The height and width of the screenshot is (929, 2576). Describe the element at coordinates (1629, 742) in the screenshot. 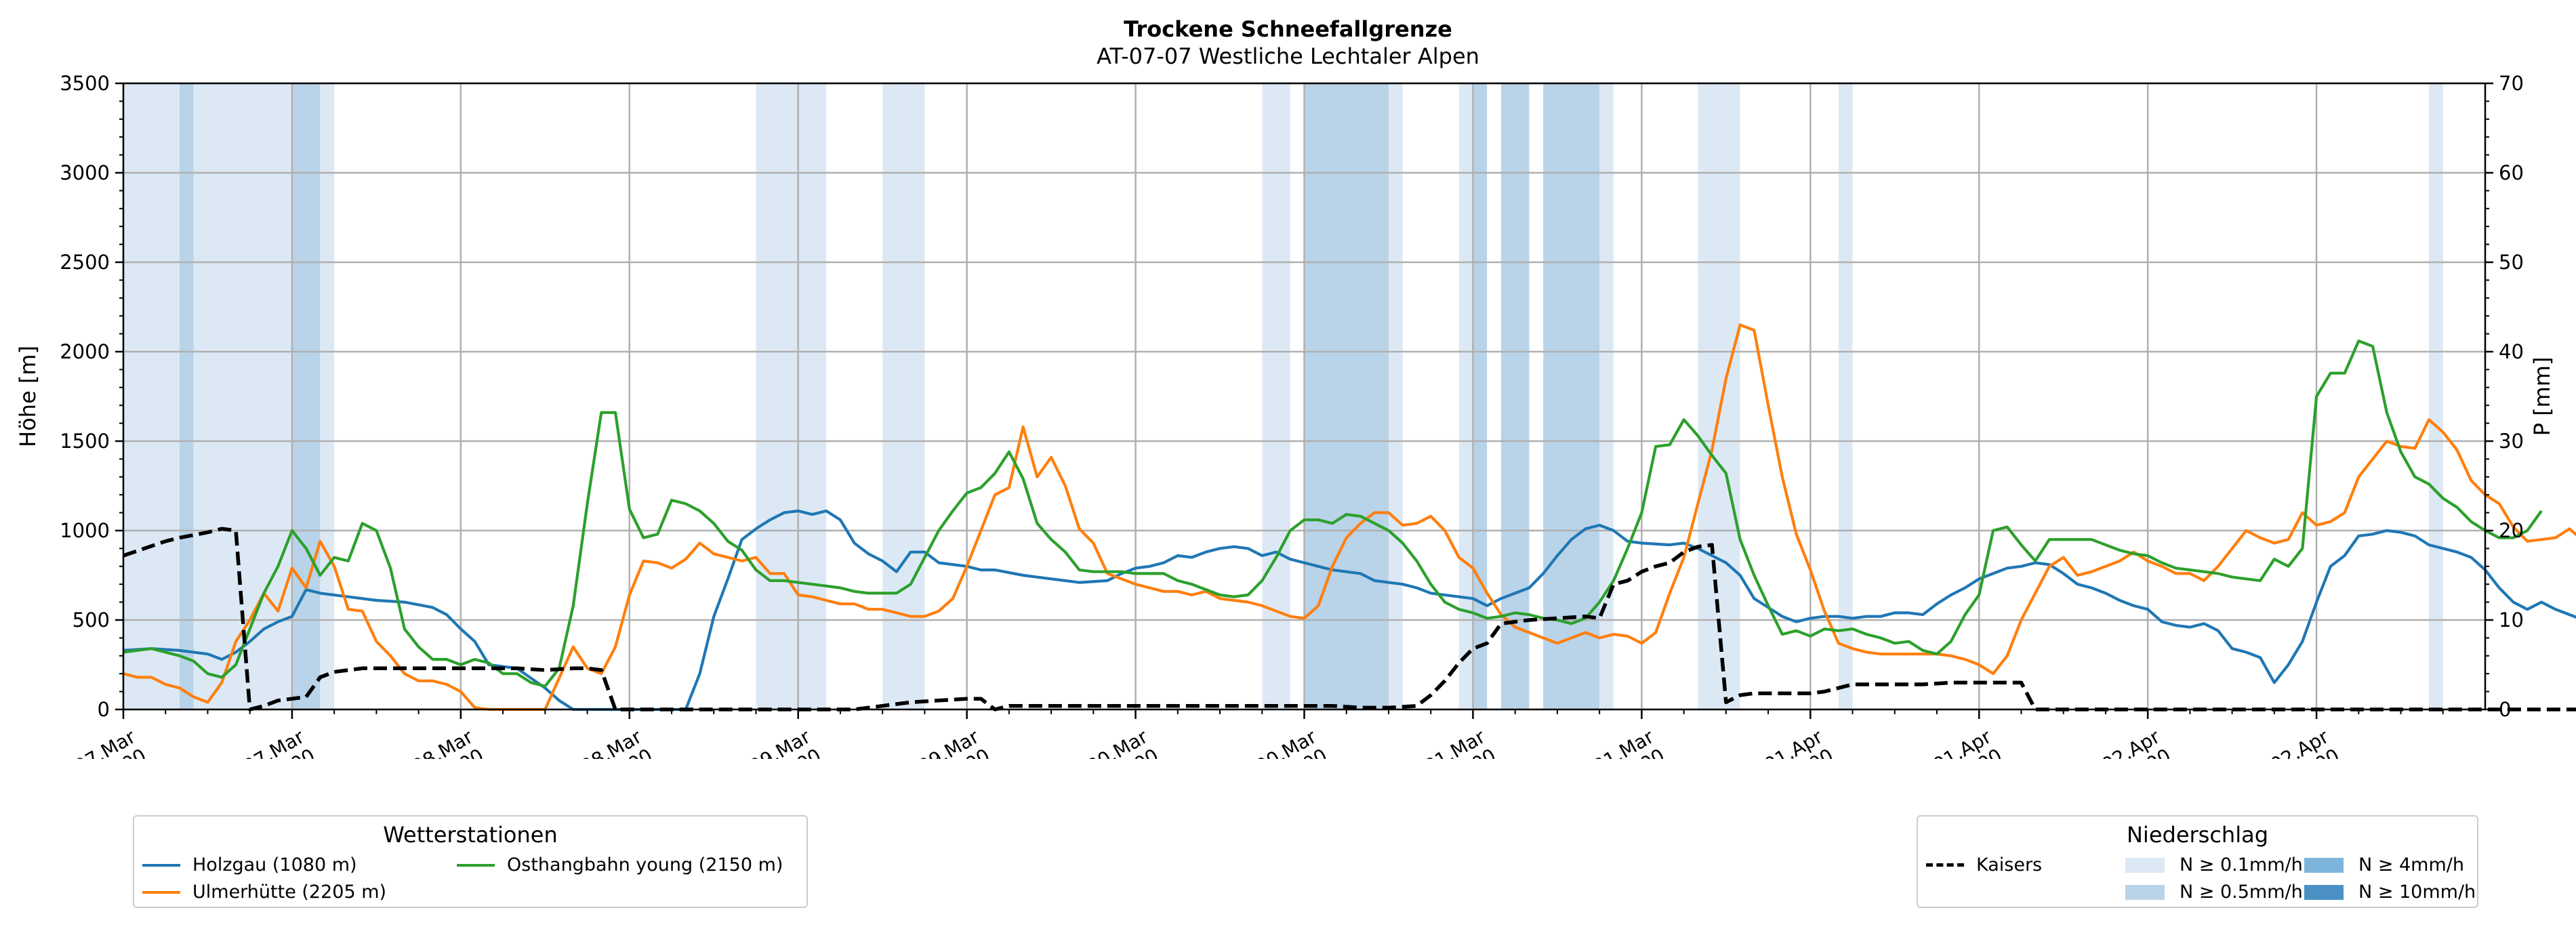

I see `x-tick-label: 31.Mar12:00` at that location.